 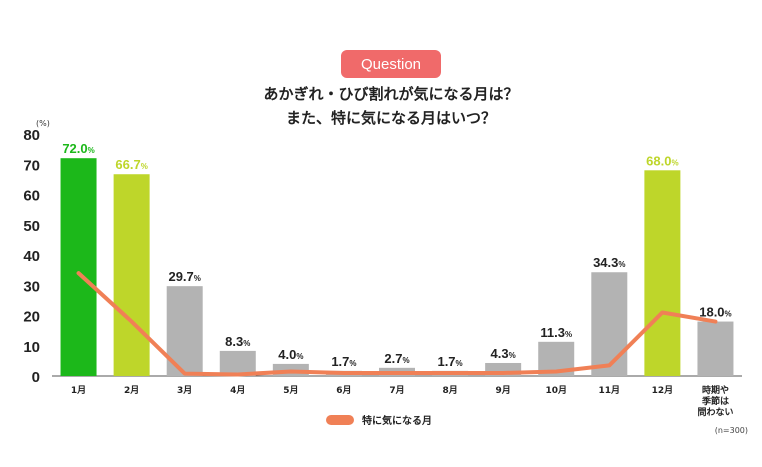 What do you see at coordinates (390, 118) in the screenshot?
I see `chart-title-line-2: また、特に気になる月はいつ？` at bounding box center [390, 118].